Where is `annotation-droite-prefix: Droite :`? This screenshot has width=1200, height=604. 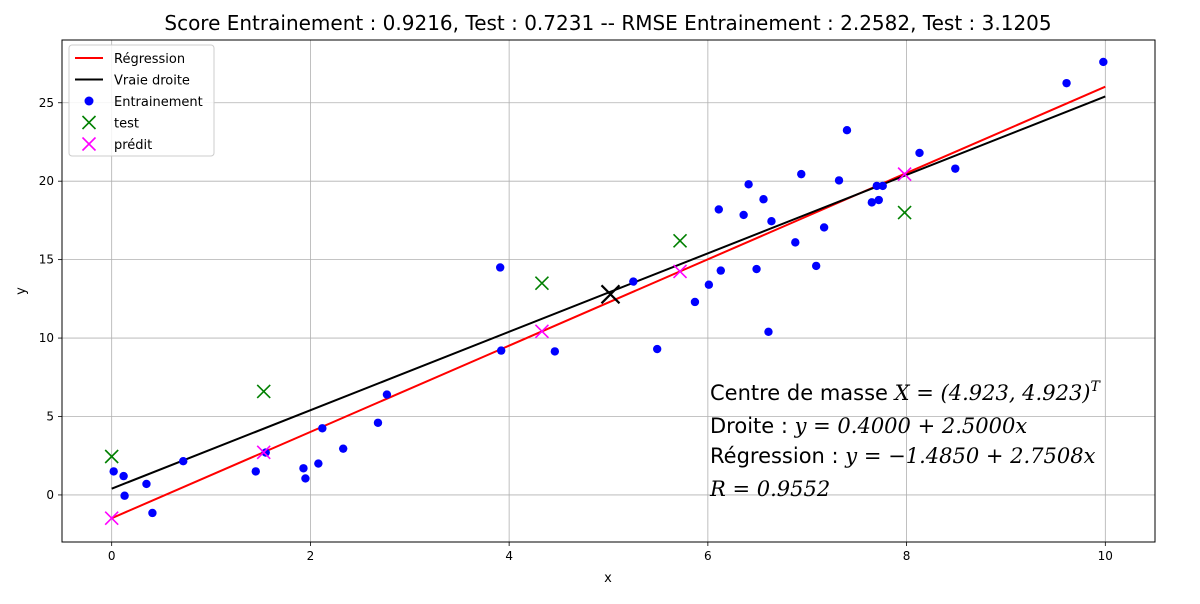 annotation-droite-prefix: Droite : is located at coordinates (752, 426).